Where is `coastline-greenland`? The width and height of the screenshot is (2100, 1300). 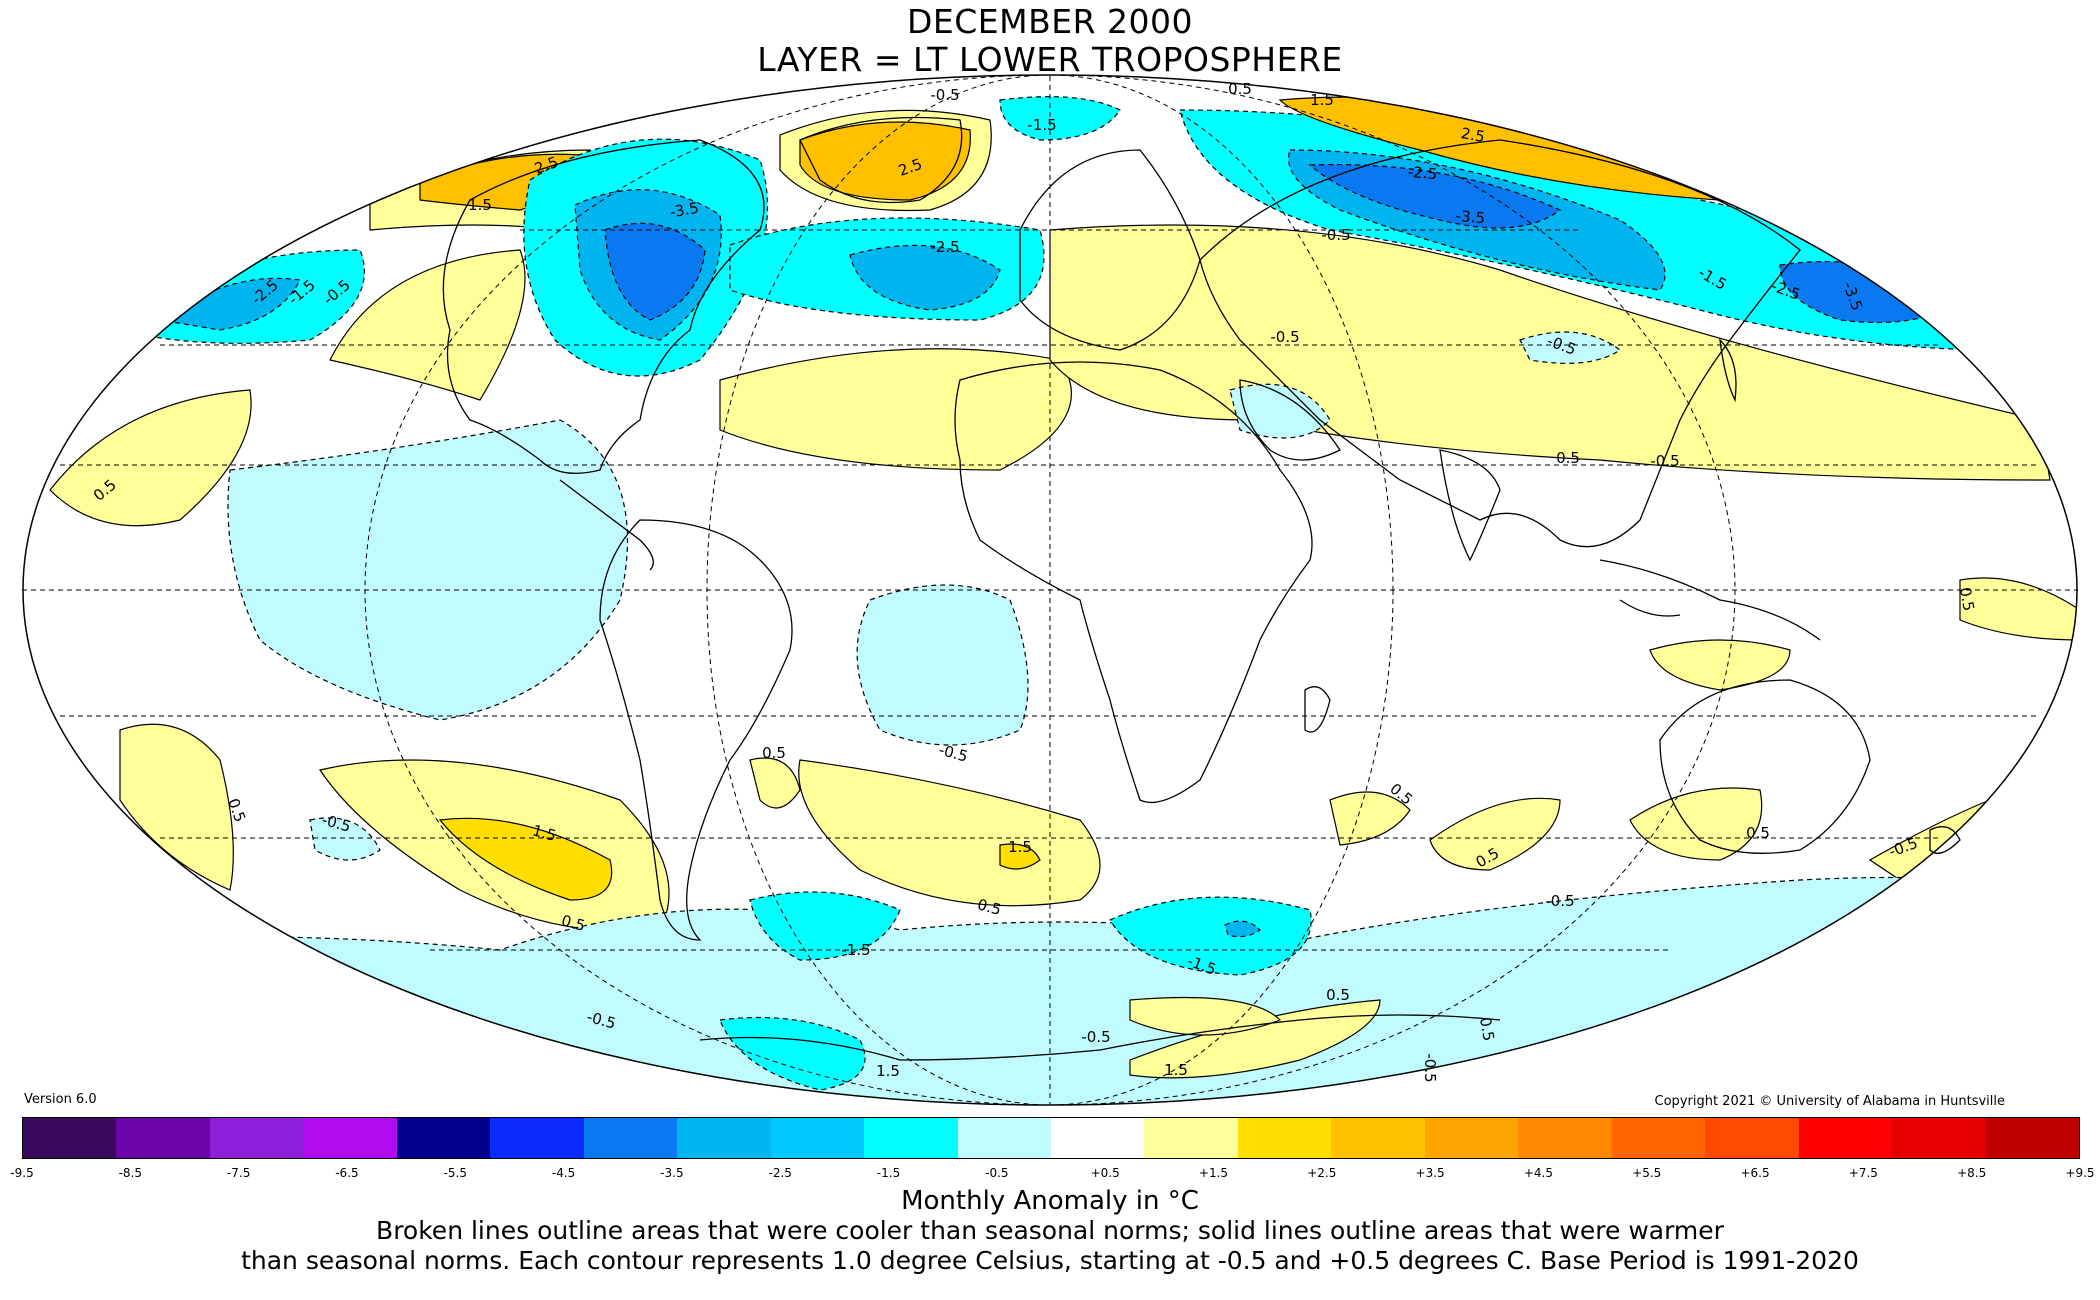 coastline-greenland is located at coordinates (881, 160).